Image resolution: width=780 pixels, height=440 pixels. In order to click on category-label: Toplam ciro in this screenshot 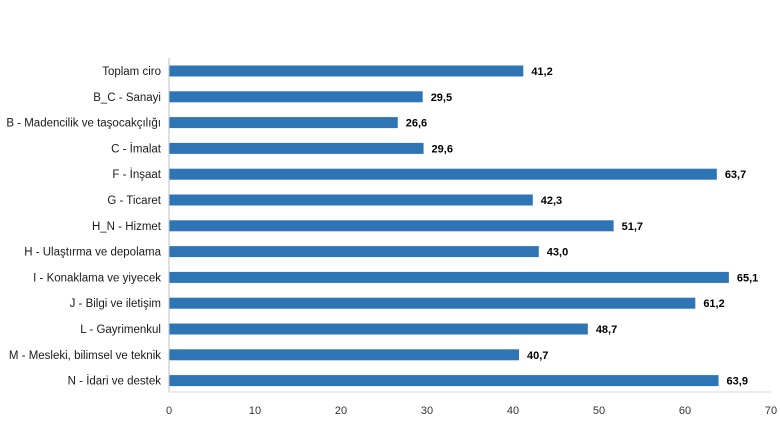, I will do `click(131, 72)`.